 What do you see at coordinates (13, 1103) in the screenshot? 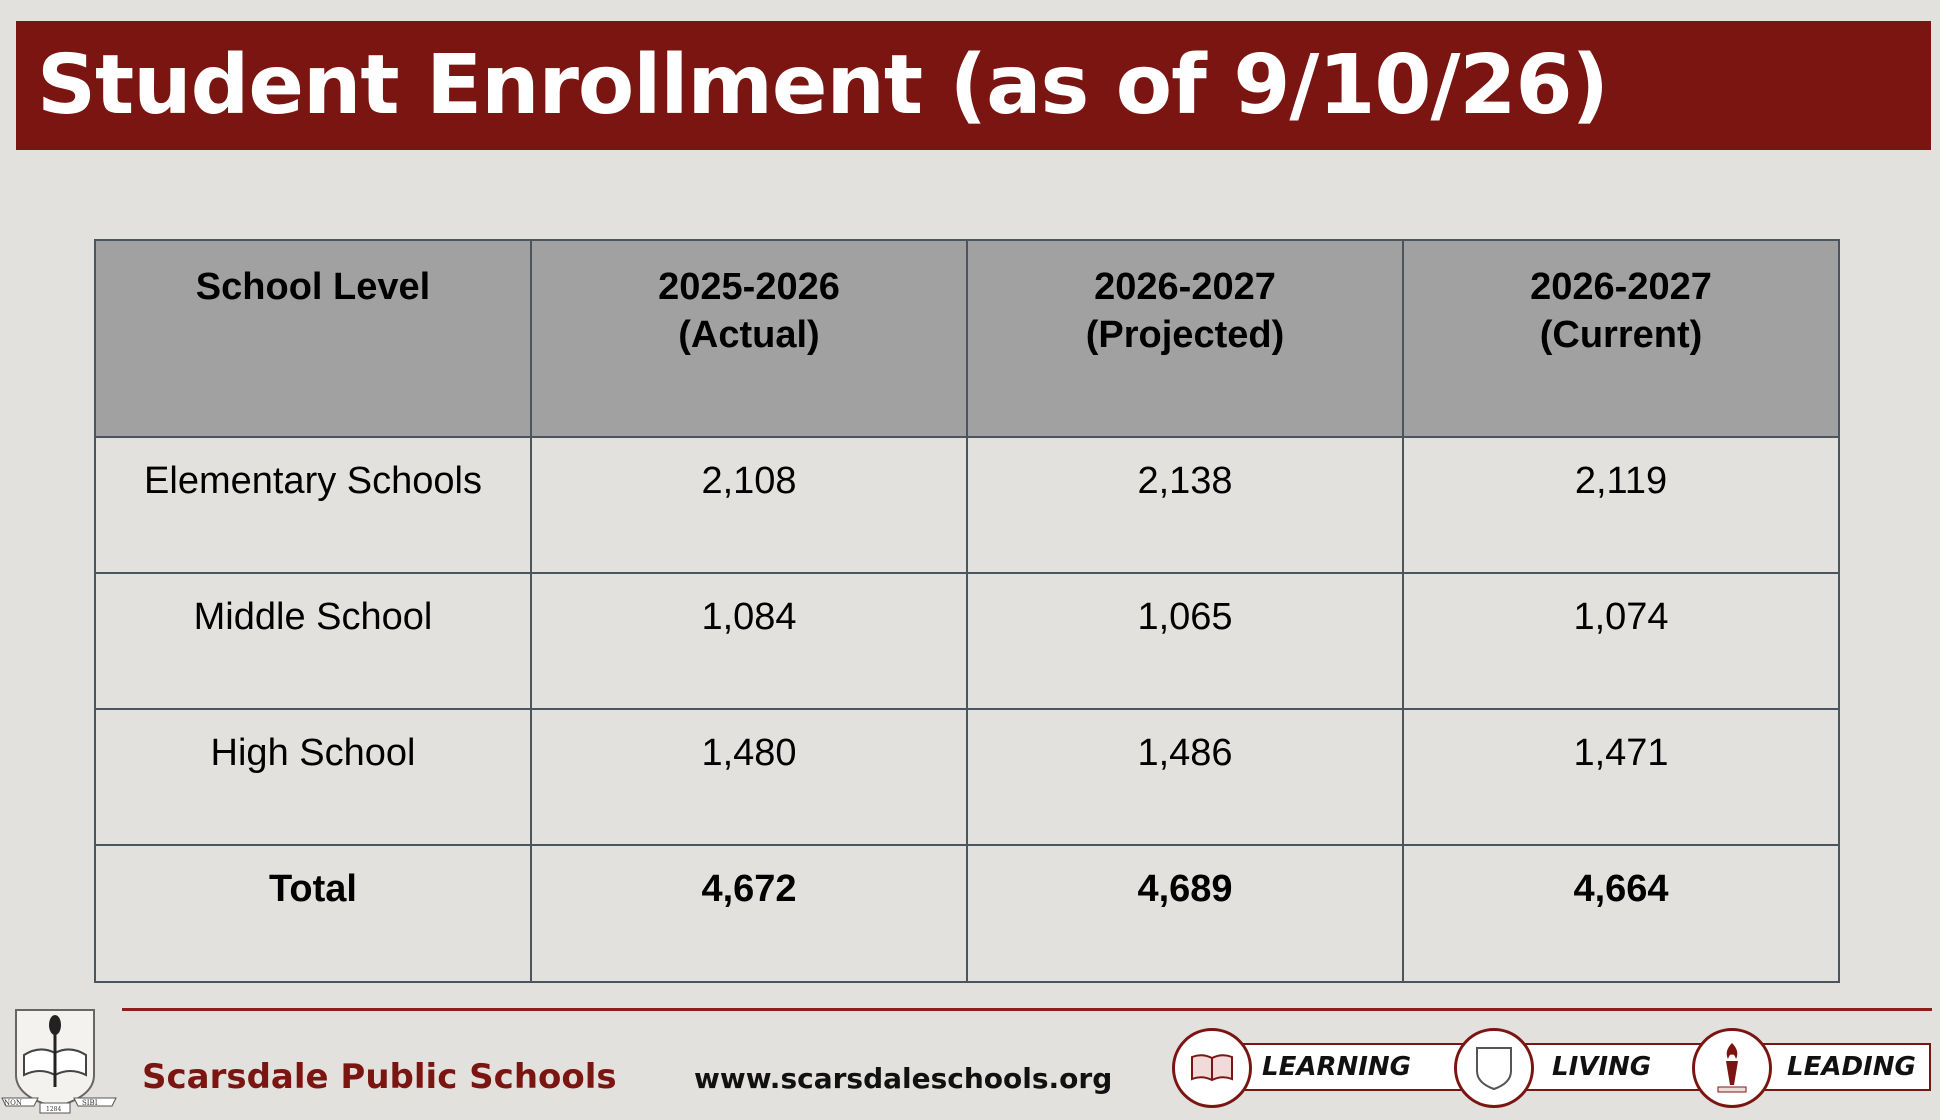
I see `seal-text-left: NON` at bounding box center [13, 1103].